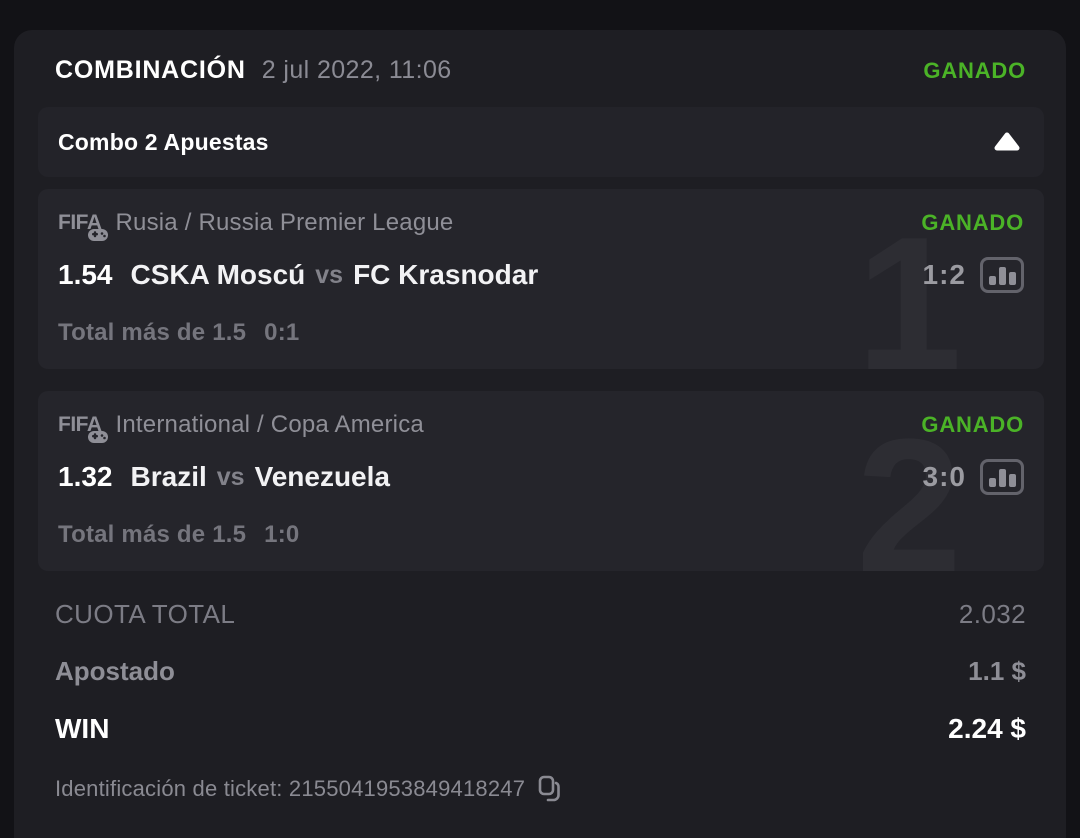 The width and height of the screenshot is (1080, 838). I want to click on stake-label: Apostado, so click(115, 671).